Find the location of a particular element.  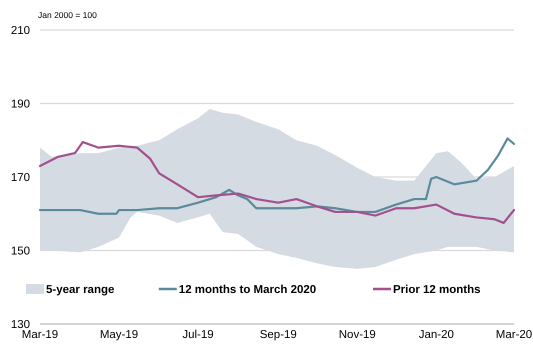

x-tick-label: May-19 is located at coordinates (119, 335).